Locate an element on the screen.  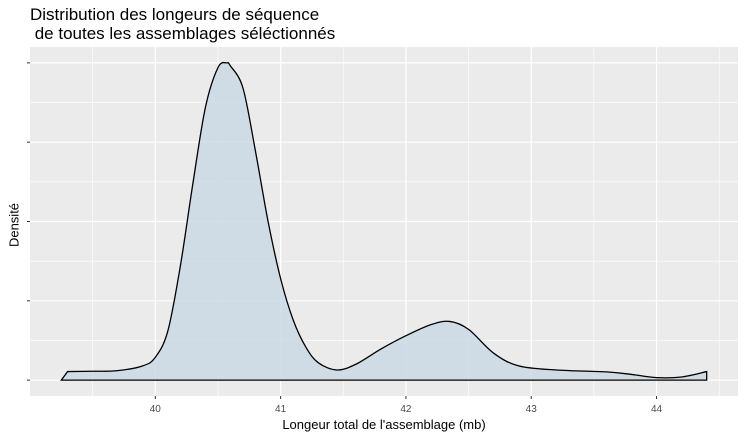
x-tick-label: 43 is located at coordinates (532, 409).